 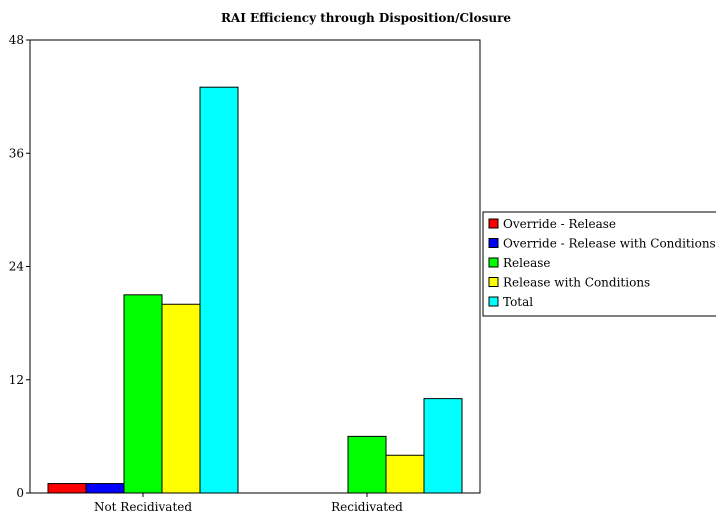 I want to click on bar-release-not-recidivated, so click(x=143, y=394).